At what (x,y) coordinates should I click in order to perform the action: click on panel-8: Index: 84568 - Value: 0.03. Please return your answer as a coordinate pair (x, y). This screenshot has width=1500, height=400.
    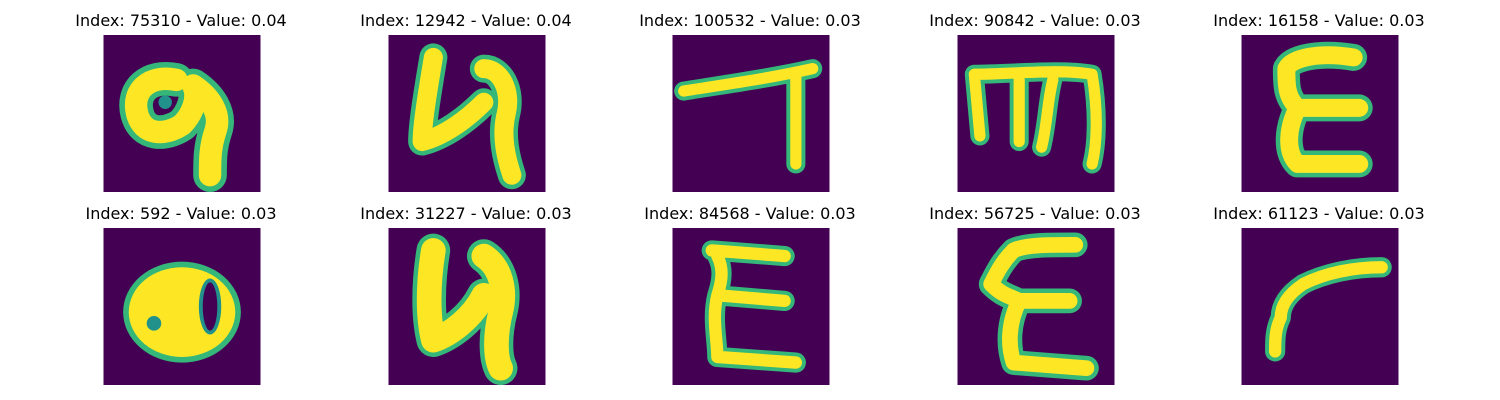
    Looking at the image, I should click on (750, 298).